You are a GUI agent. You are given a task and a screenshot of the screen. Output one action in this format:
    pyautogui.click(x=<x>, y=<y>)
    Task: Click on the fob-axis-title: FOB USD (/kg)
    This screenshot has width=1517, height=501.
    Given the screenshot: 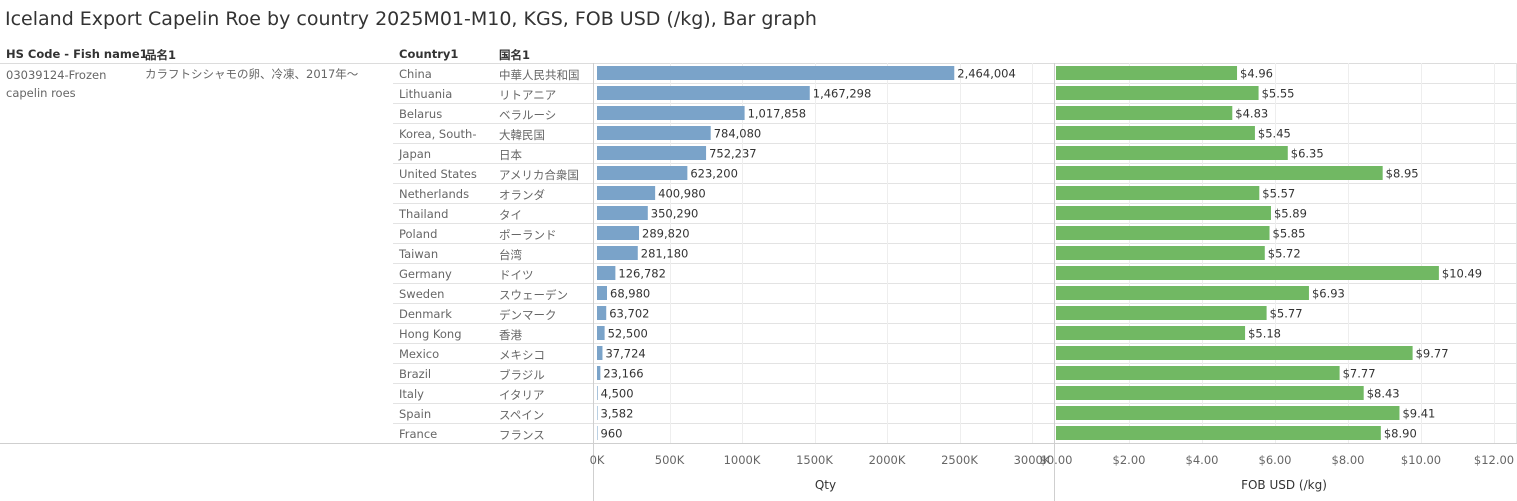 What is the action you would take?
    pyautogui.click(x=1284, y=485)
    